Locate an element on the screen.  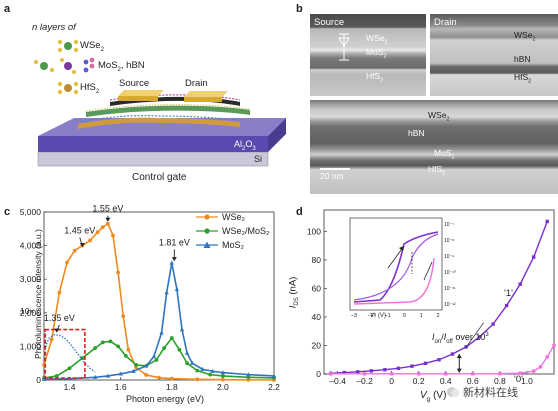
d-xtick-label: –0.2 is located at coordinates (364, 381).